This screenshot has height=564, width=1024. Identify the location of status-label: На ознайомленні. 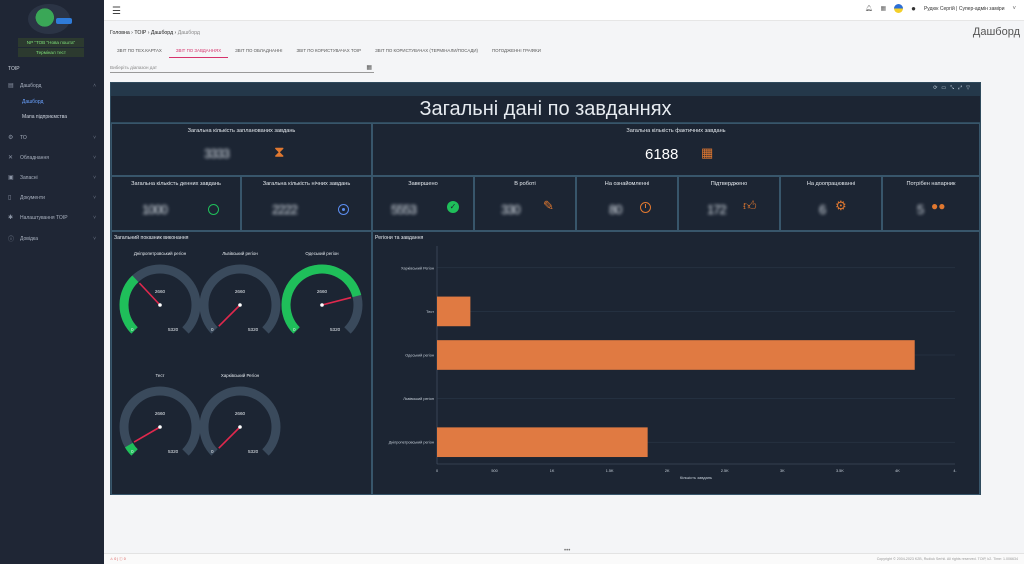
(627, 184).